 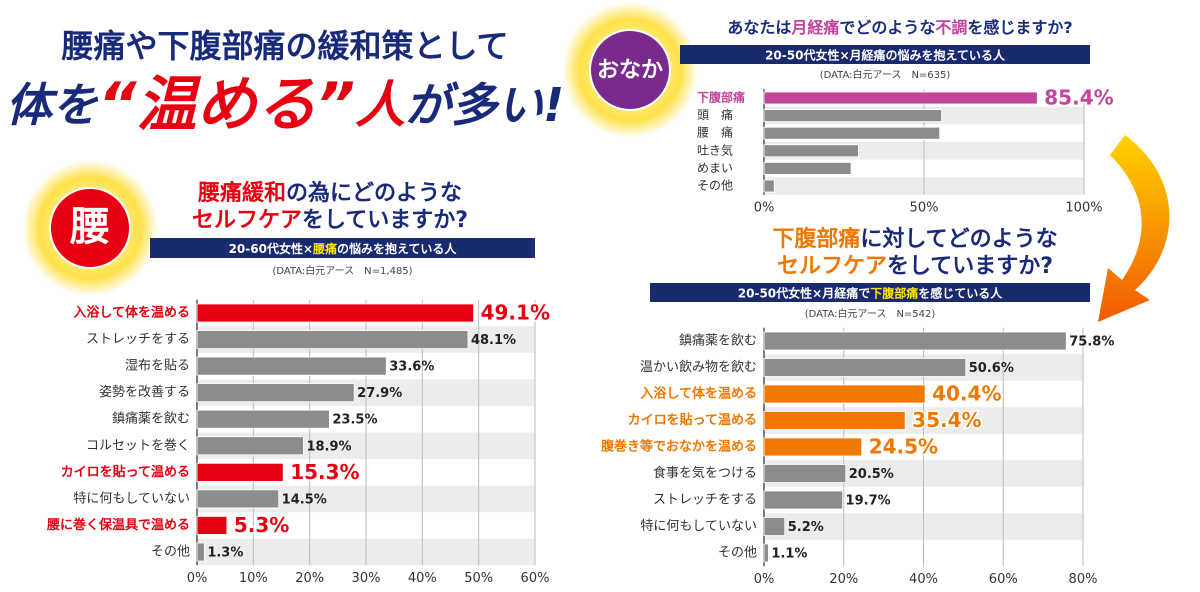 I want to click on value-label: 18.9%, so click(x=328, y=446).